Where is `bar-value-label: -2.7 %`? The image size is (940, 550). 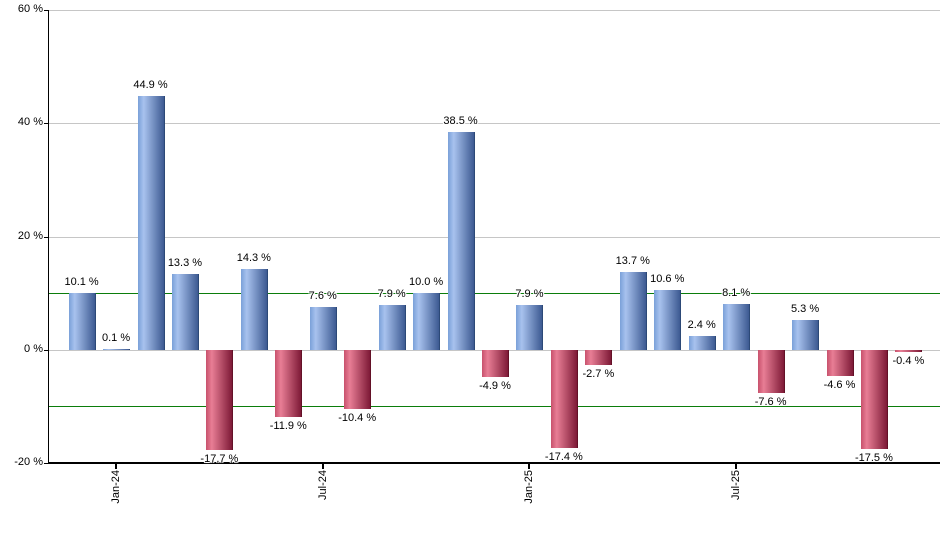 bar-value-label: -2.7 % is located at coordinates (598, 374).